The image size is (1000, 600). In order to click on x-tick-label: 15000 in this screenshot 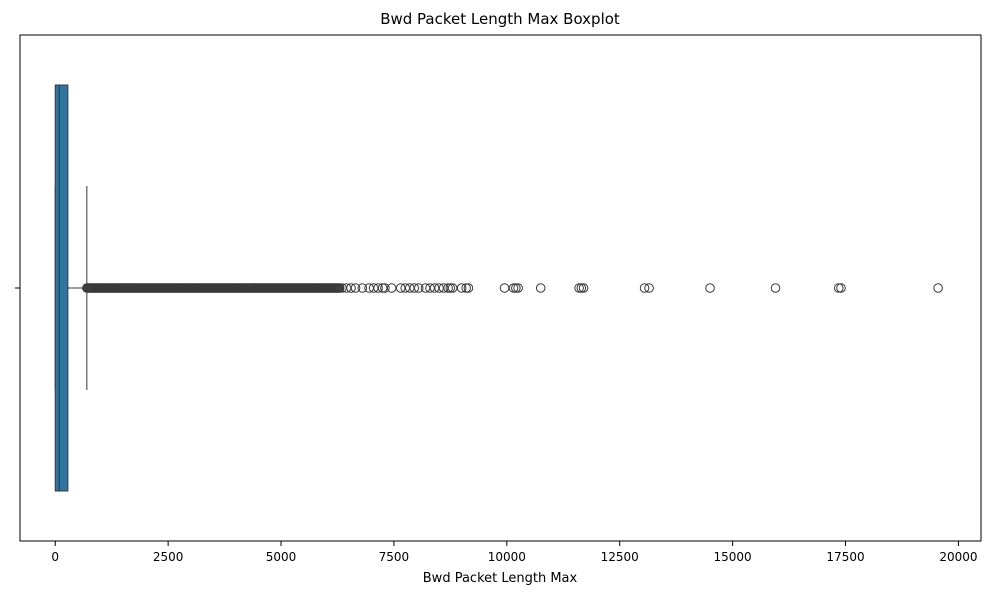, I will do `click(733, 557)`.